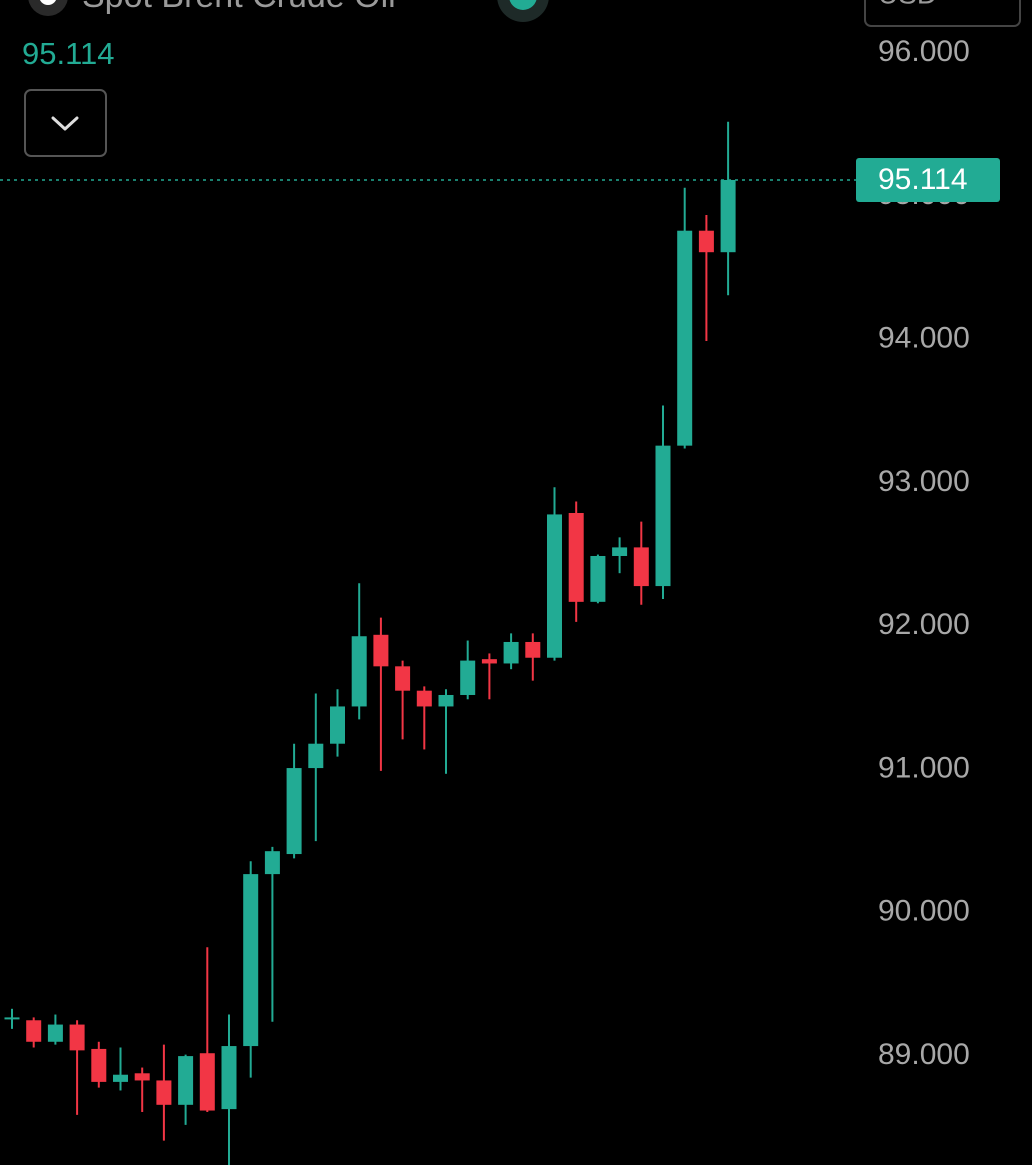  Describe the element at coordinates (48, 8) in the screenshot. I see `symbol-icon` at that location.